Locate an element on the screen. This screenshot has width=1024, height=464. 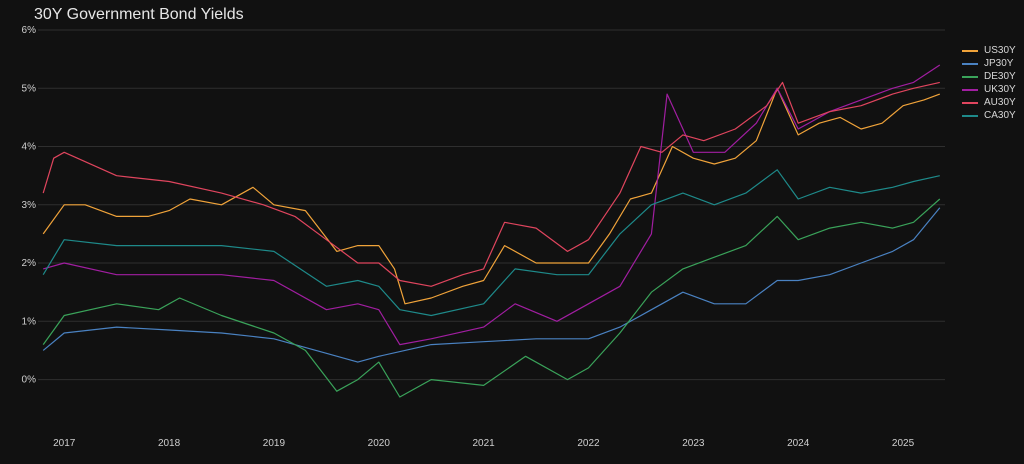
legend-label: DE30Y is located at coordinates (1000, 76).